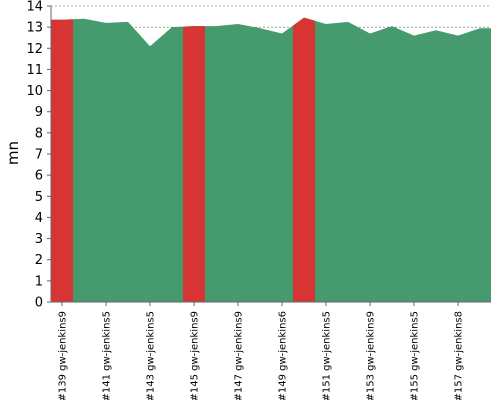 Image resolution: width=500 pixels, height=400 pixels. Describe the element at coordinates (107, 355) in the screenshot. I see `x-tick-label: #141 gw-jenkins5` at that location.